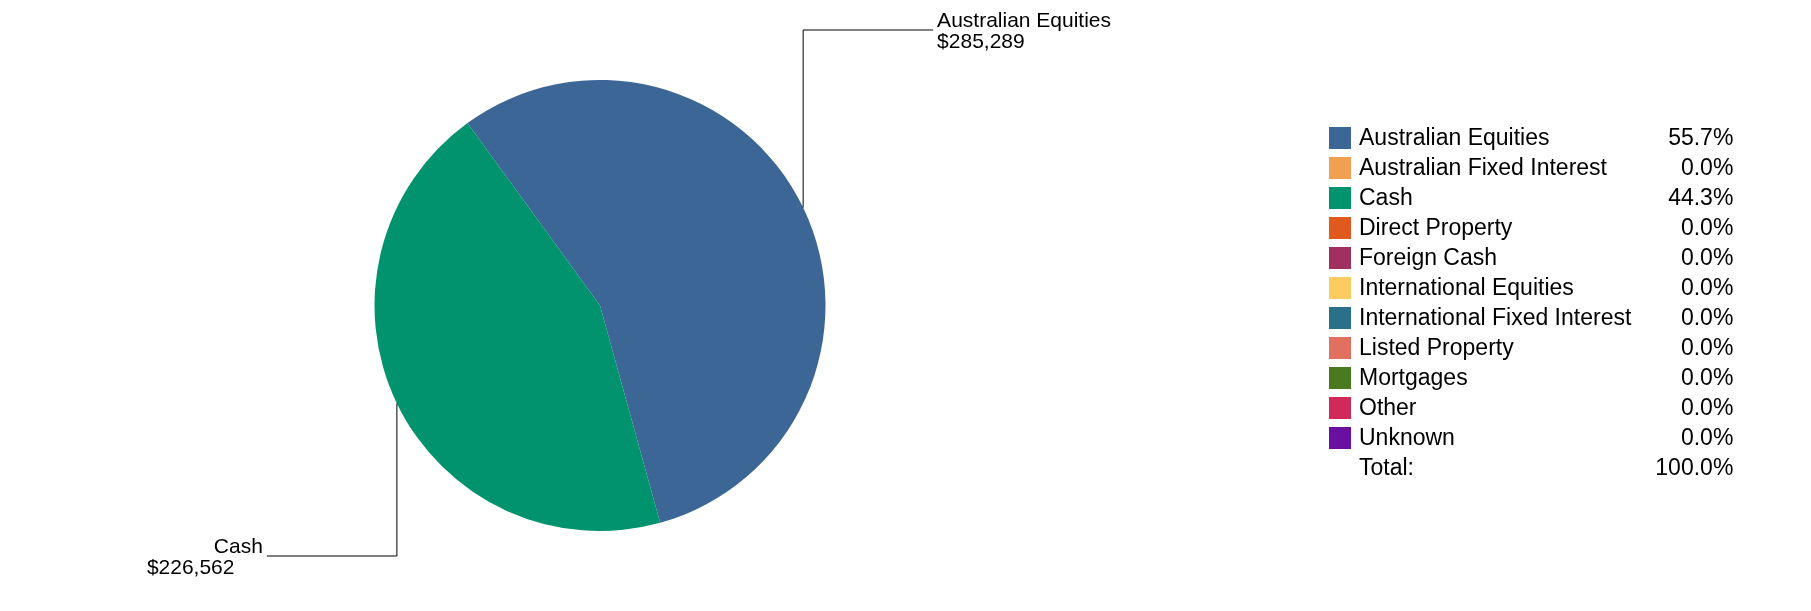 The width and height of the screenshot is (1811, 611). I want to click on legend-label: International Fixed Interest, so click(1495, 317).